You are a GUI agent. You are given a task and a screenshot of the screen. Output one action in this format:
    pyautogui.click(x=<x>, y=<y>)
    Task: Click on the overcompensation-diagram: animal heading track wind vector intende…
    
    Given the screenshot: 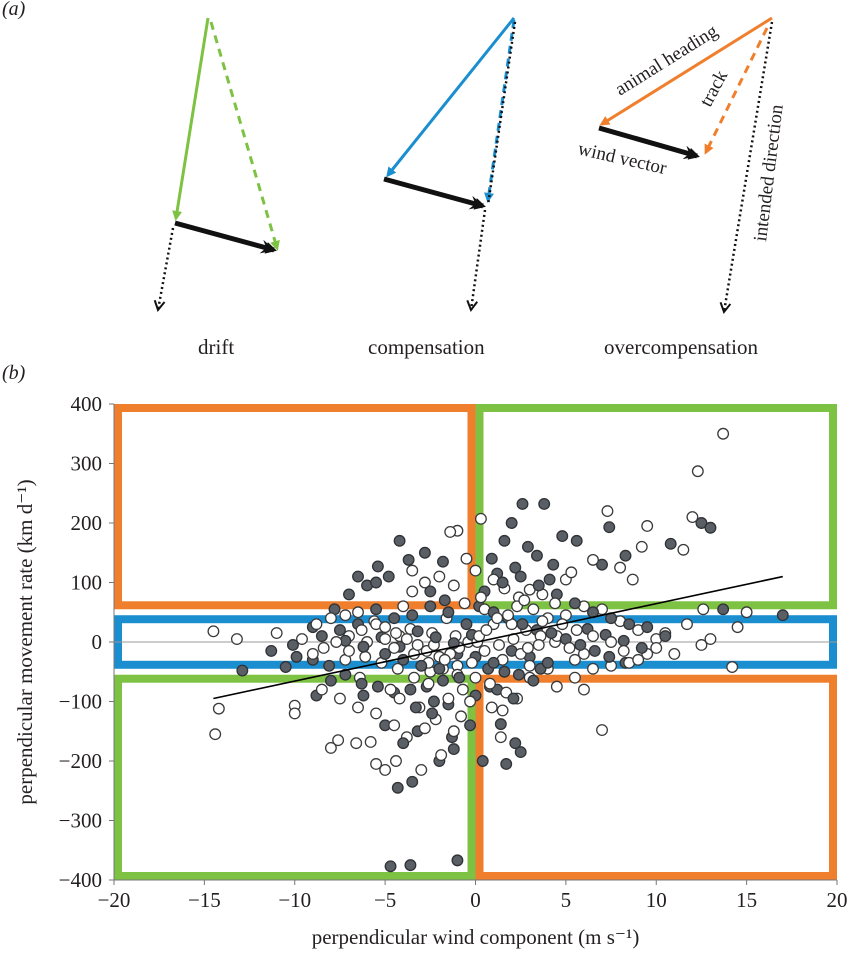 What is the action you would take?
    pyautogui.click(x=682, y=164)
    